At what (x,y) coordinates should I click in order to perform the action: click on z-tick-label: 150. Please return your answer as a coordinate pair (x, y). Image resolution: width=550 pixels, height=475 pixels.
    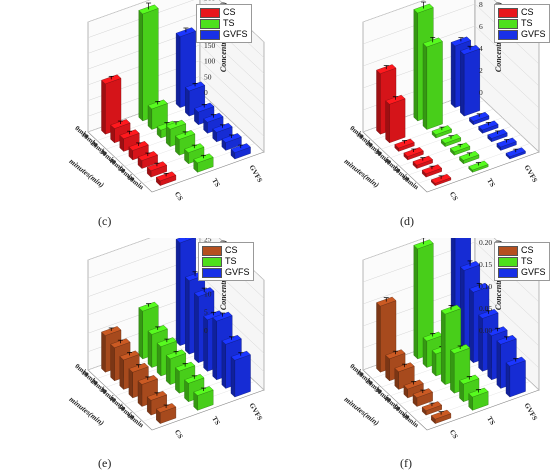
    Looking at the image, I should click on (210, 45).